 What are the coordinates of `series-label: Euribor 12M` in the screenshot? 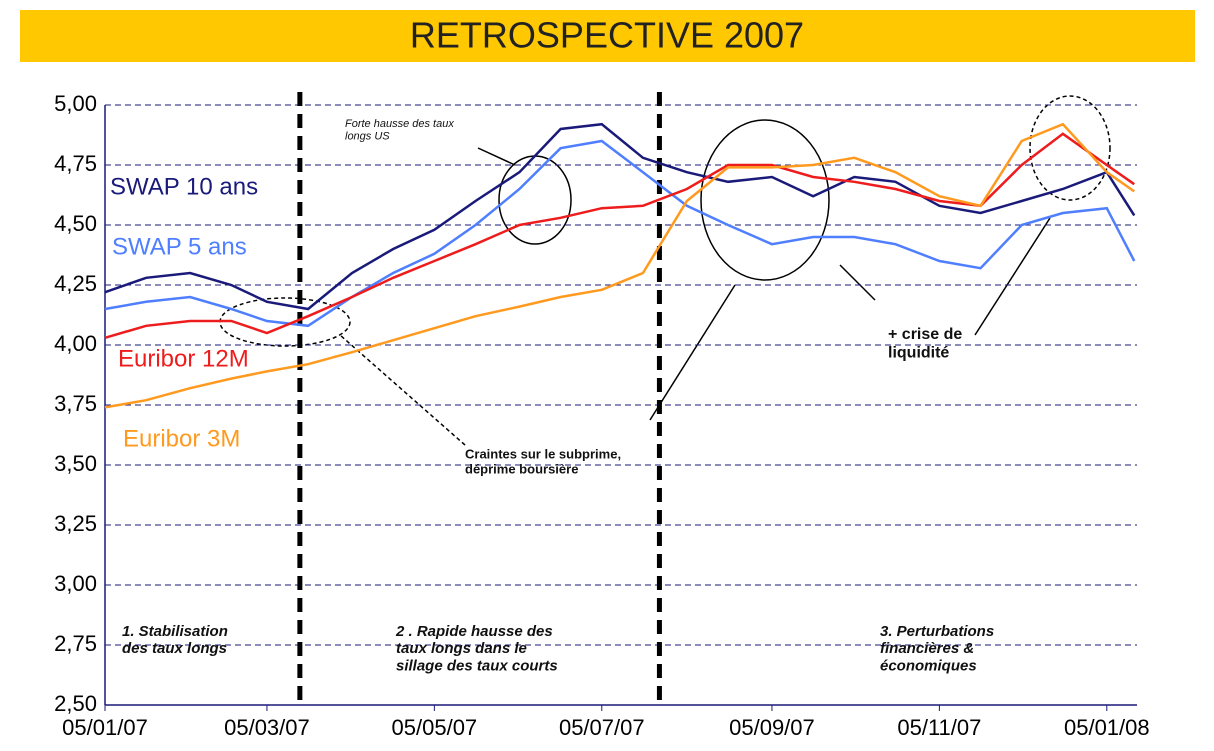 It's located at (183, 358).